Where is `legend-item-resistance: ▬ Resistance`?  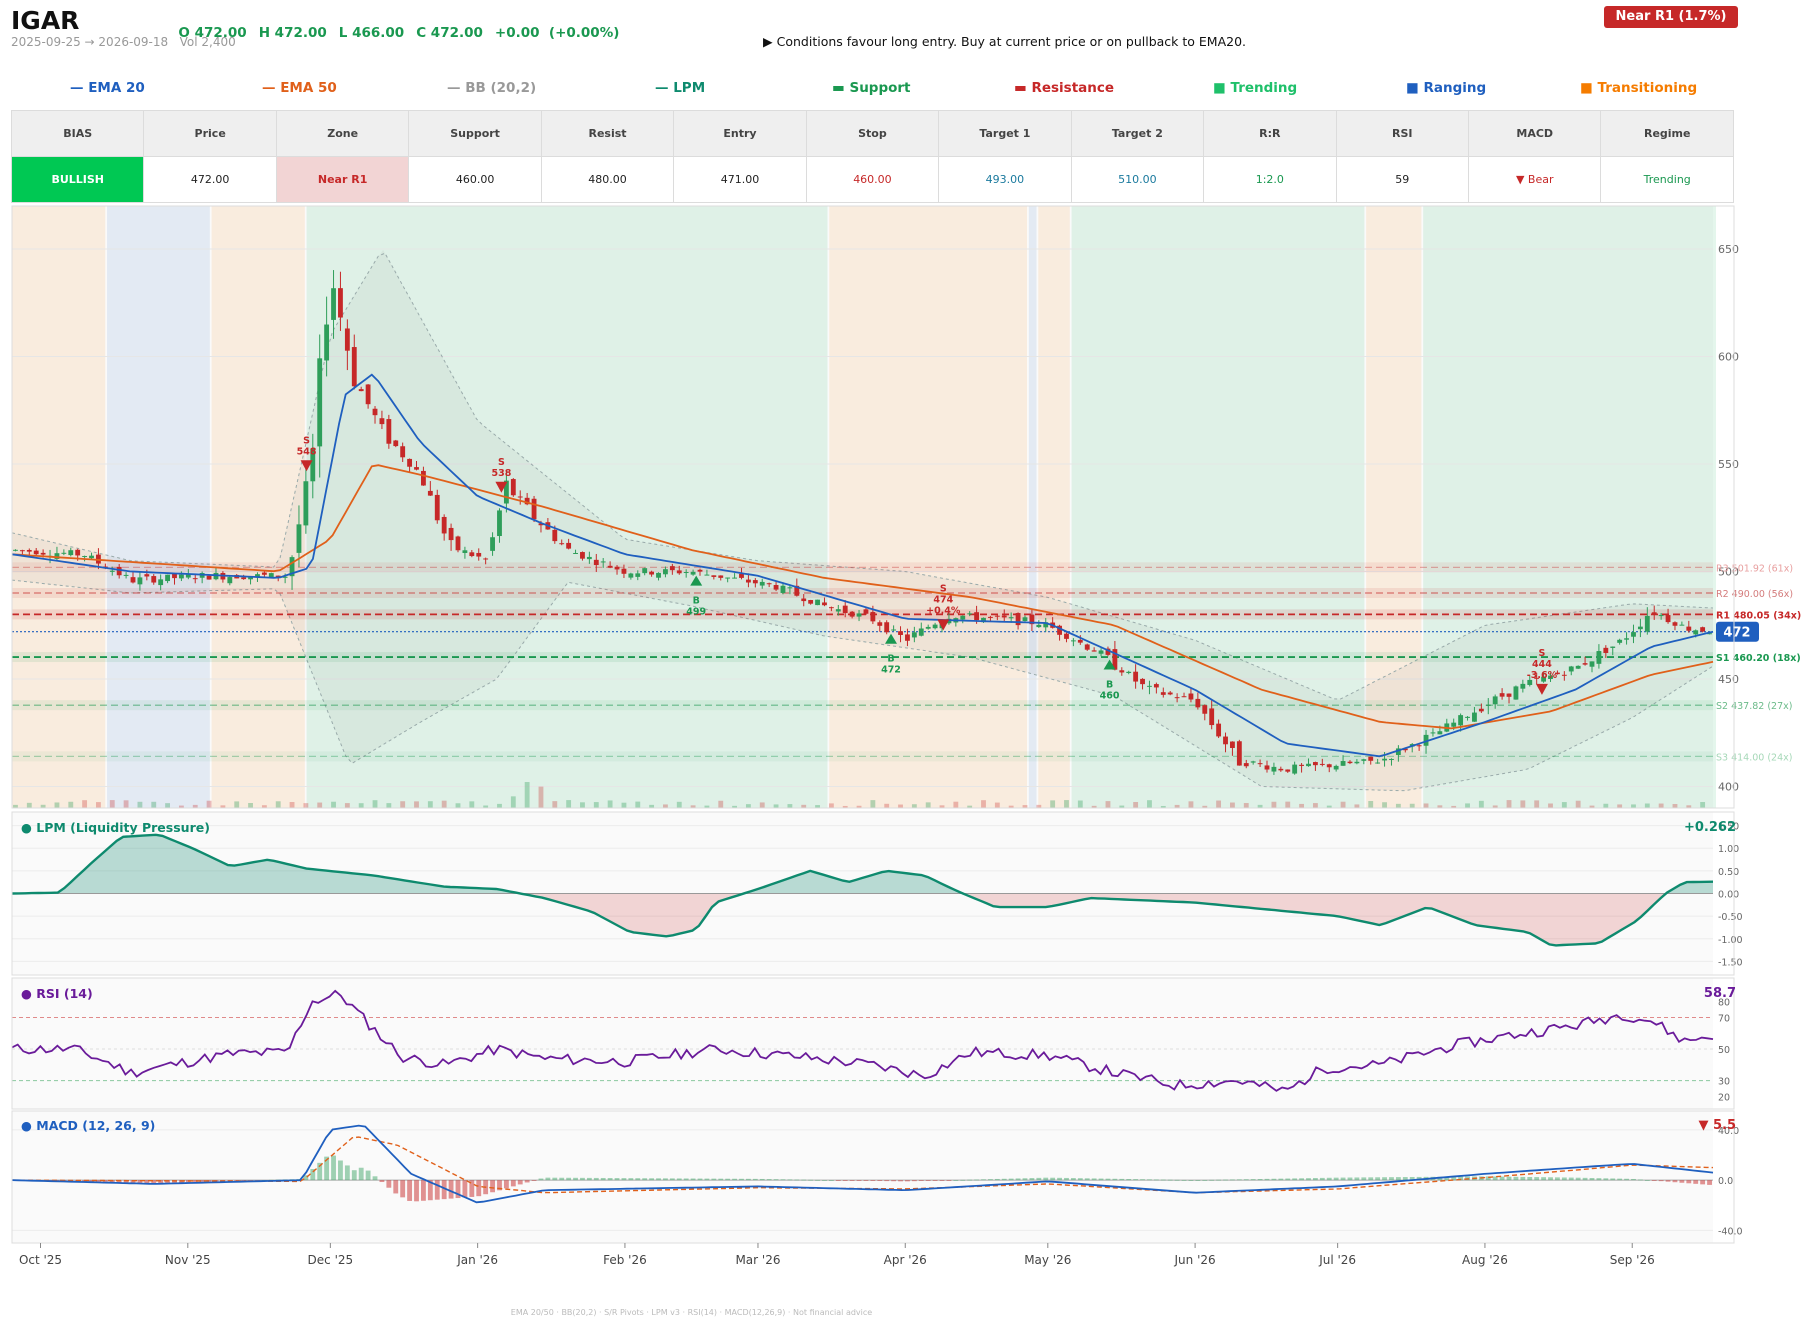
legend-item-resistance: ▬ Resistance is located at coordinates (1064, 88).